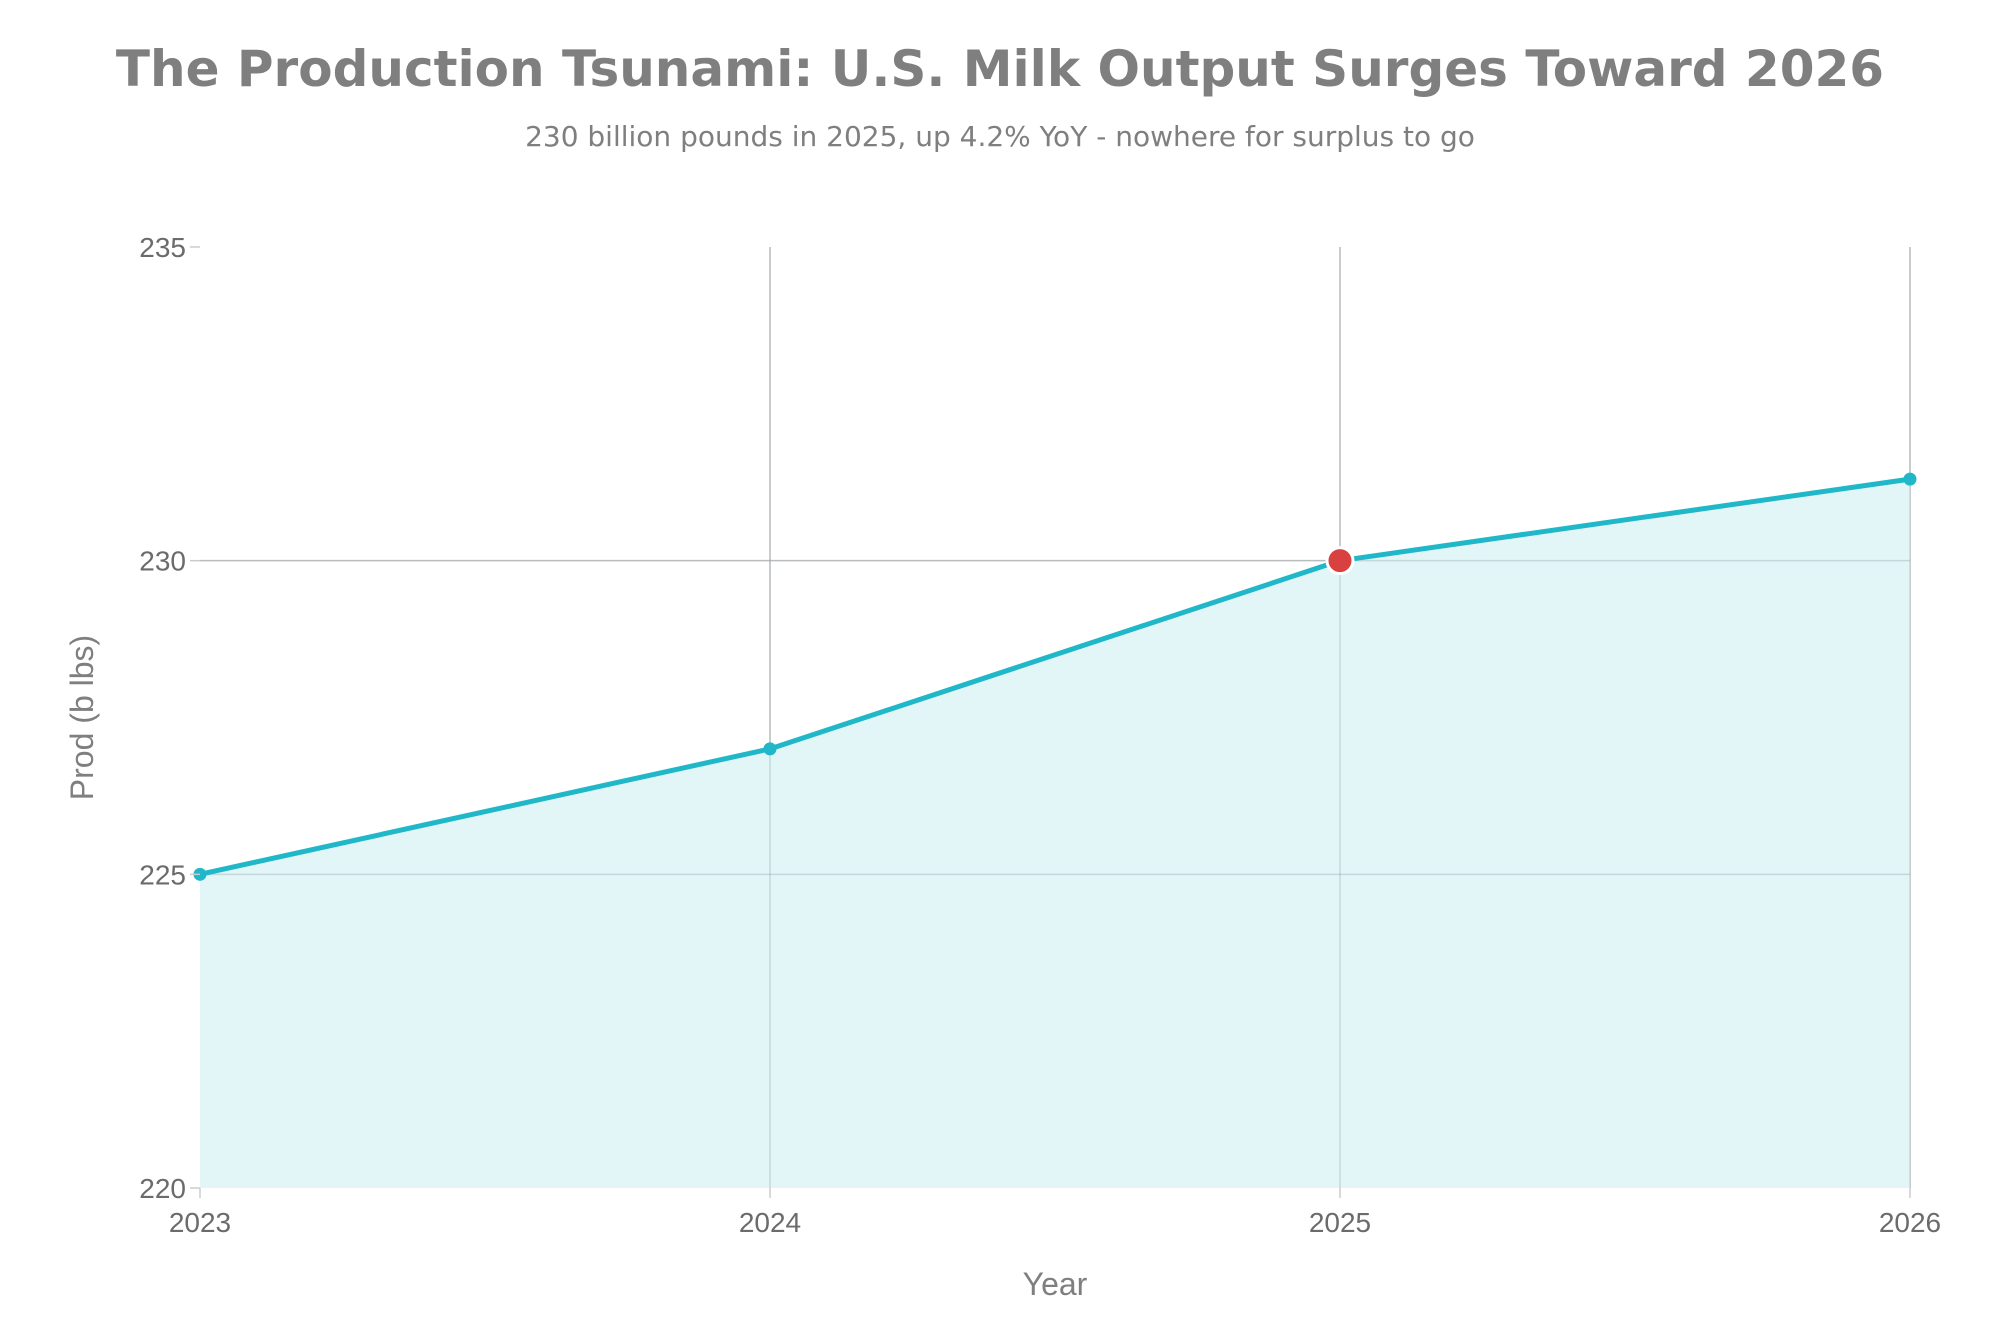  Describe the element at coordinates (162, 1188) in the screenshot. I see `y-tick-label: 220` at that location.